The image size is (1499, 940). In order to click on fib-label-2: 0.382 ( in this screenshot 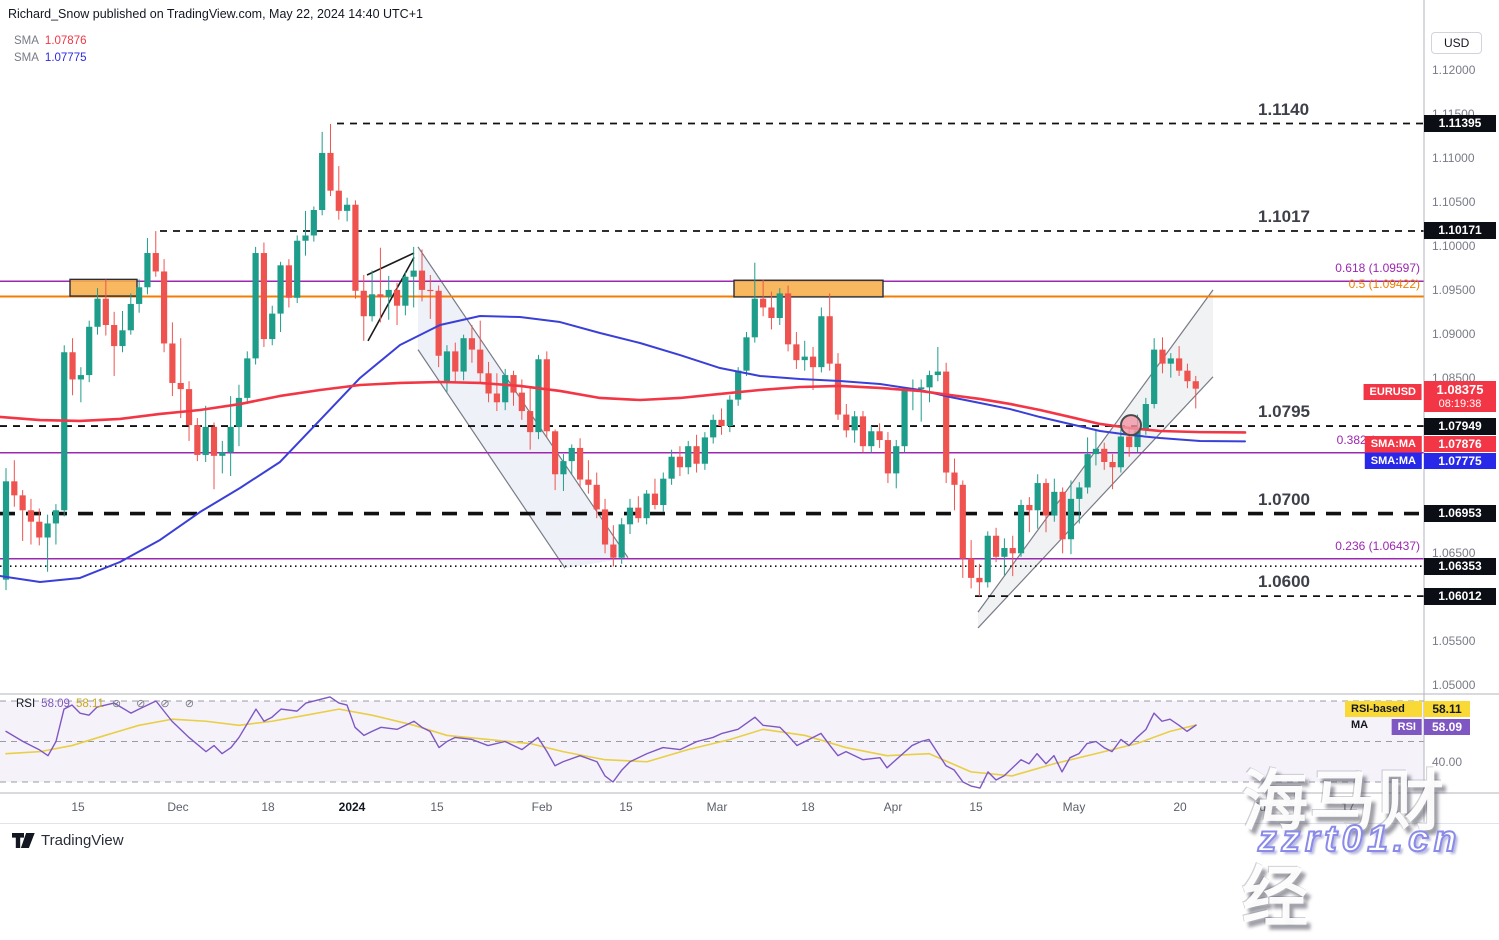, I will do `click(1355, 439)`.